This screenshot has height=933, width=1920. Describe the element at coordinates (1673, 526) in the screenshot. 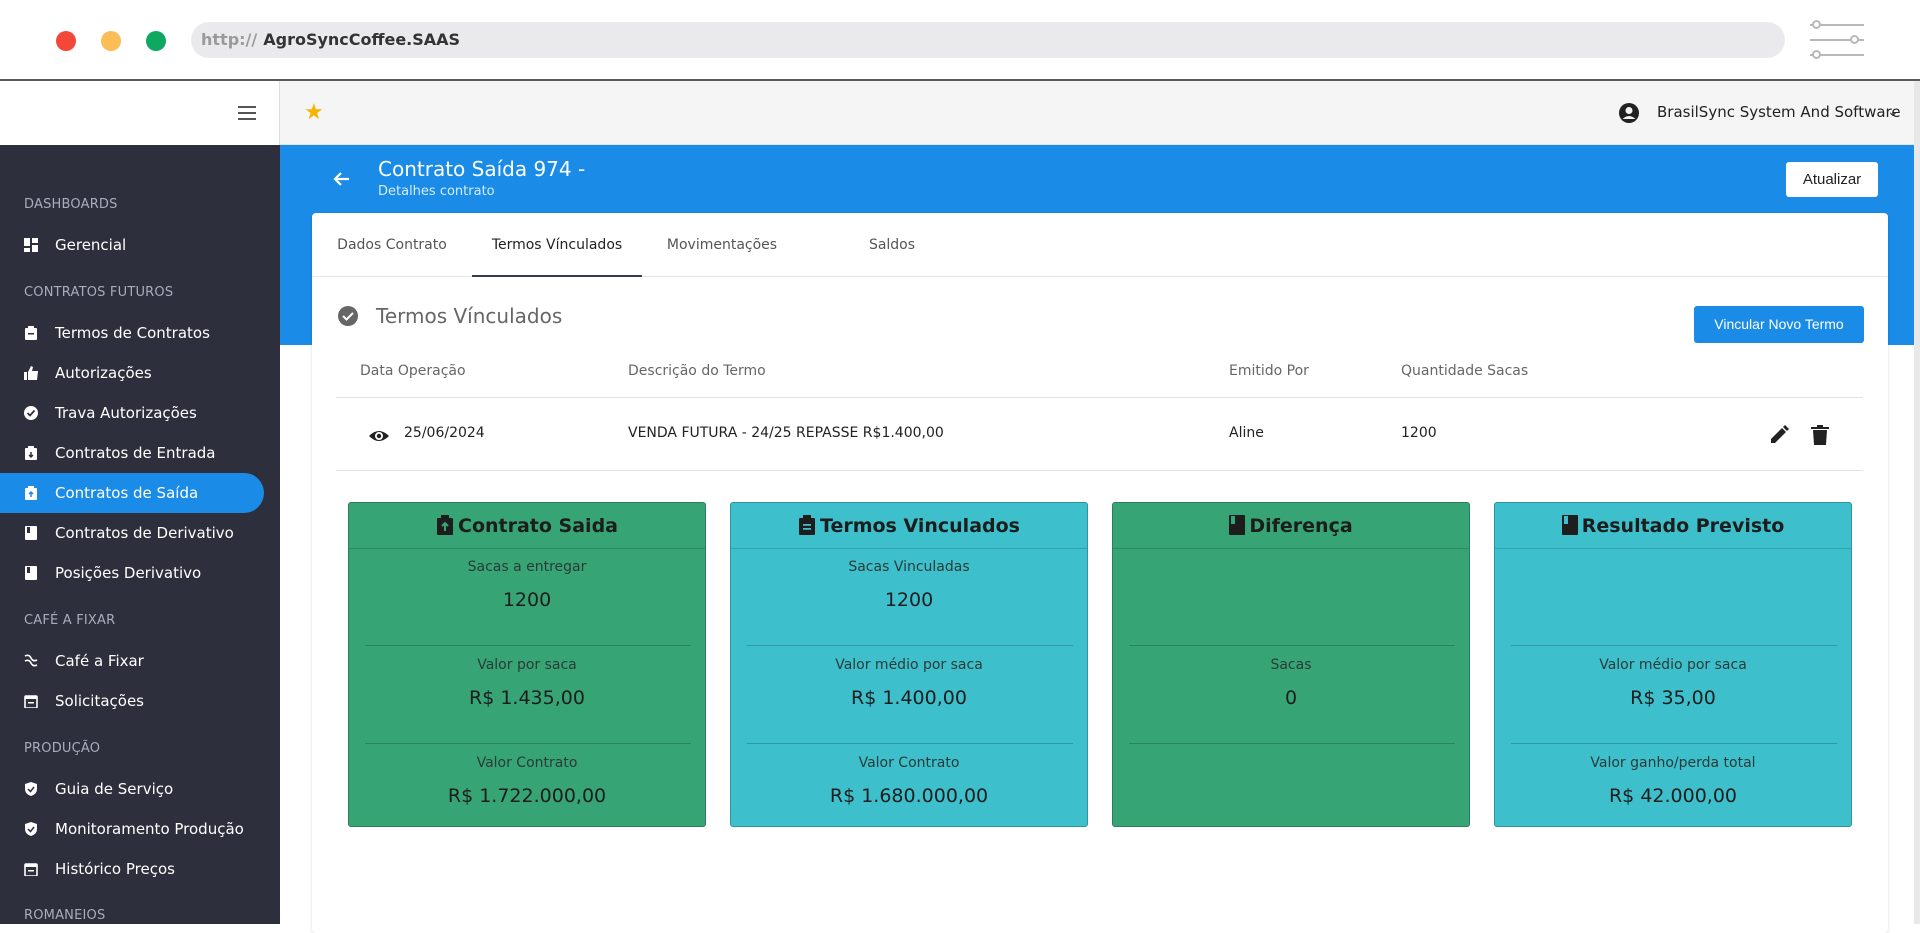

I see `summary-card-title: Resultado Previsto` at that location.